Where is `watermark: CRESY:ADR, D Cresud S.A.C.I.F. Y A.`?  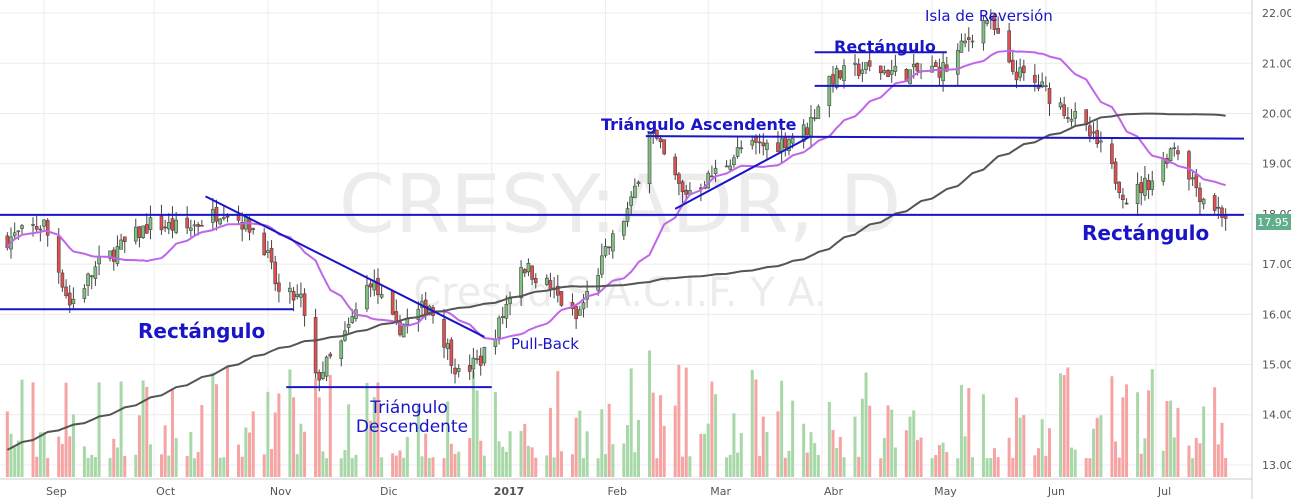 watermark: CRESY:ADR, D Cresud S.A.C.I.F. Y A. is located at coordinates (620, 237).